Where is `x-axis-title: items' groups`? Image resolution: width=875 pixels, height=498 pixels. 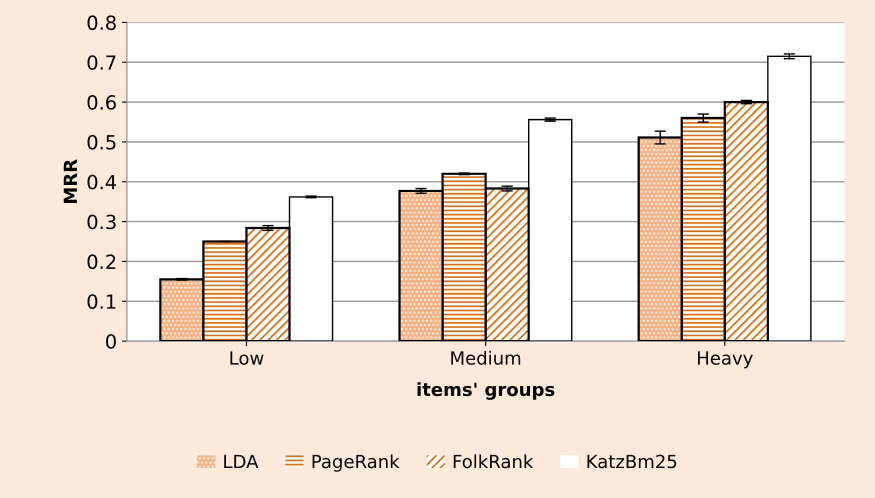
x-axis-title: items' groups is located at coordinates (486, 391).